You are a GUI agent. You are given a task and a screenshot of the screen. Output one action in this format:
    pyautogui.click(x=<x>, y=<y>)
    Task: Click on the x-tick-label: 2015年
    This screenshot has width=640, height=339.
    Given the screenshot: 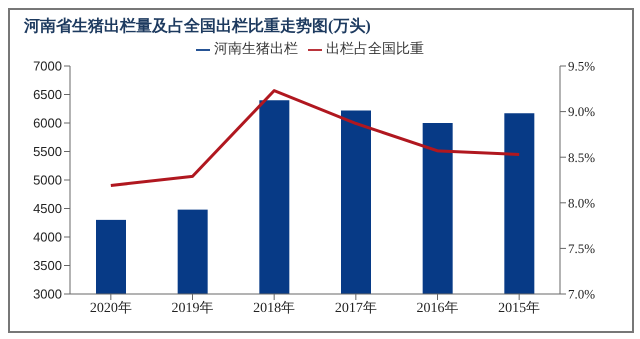 What is the action you would take?
    pyautogui.click(x=519, y=308)
    